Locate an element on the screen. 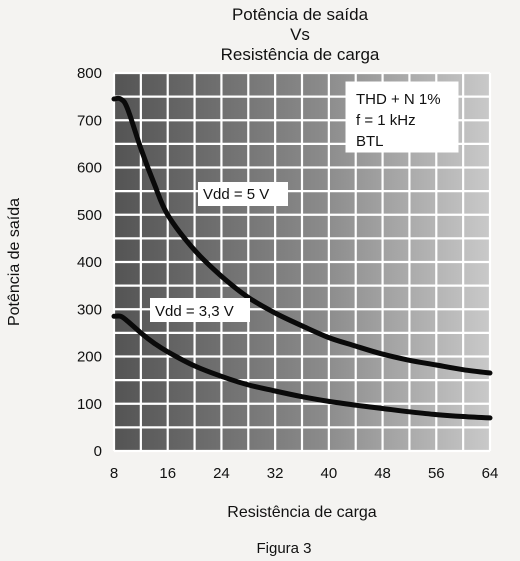 The height and width of the screenshot is (561, 520). x-tick-label: 32 is located at coordinates (275, 473).